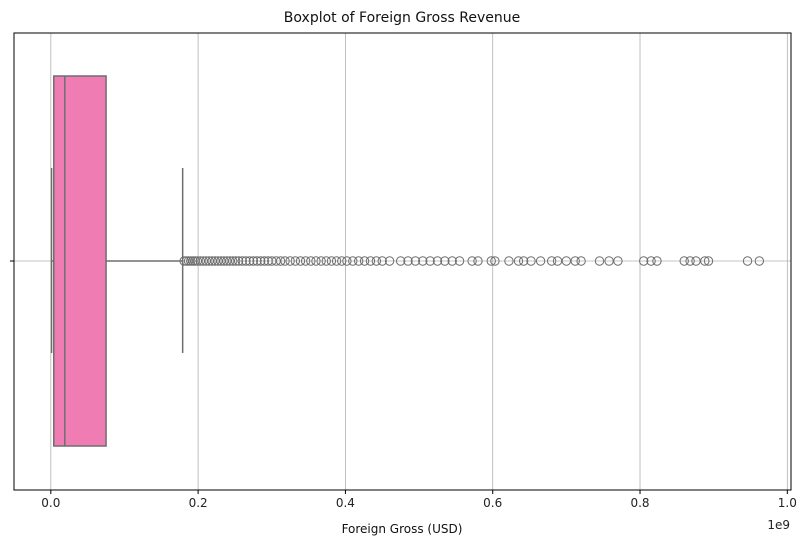 The width and height of the screenshot is (804, 545). What do you see at coordinates (639, 503) in the screenshot?
I see `x-tick-label: 0.8` at bounding box center [639, 503].